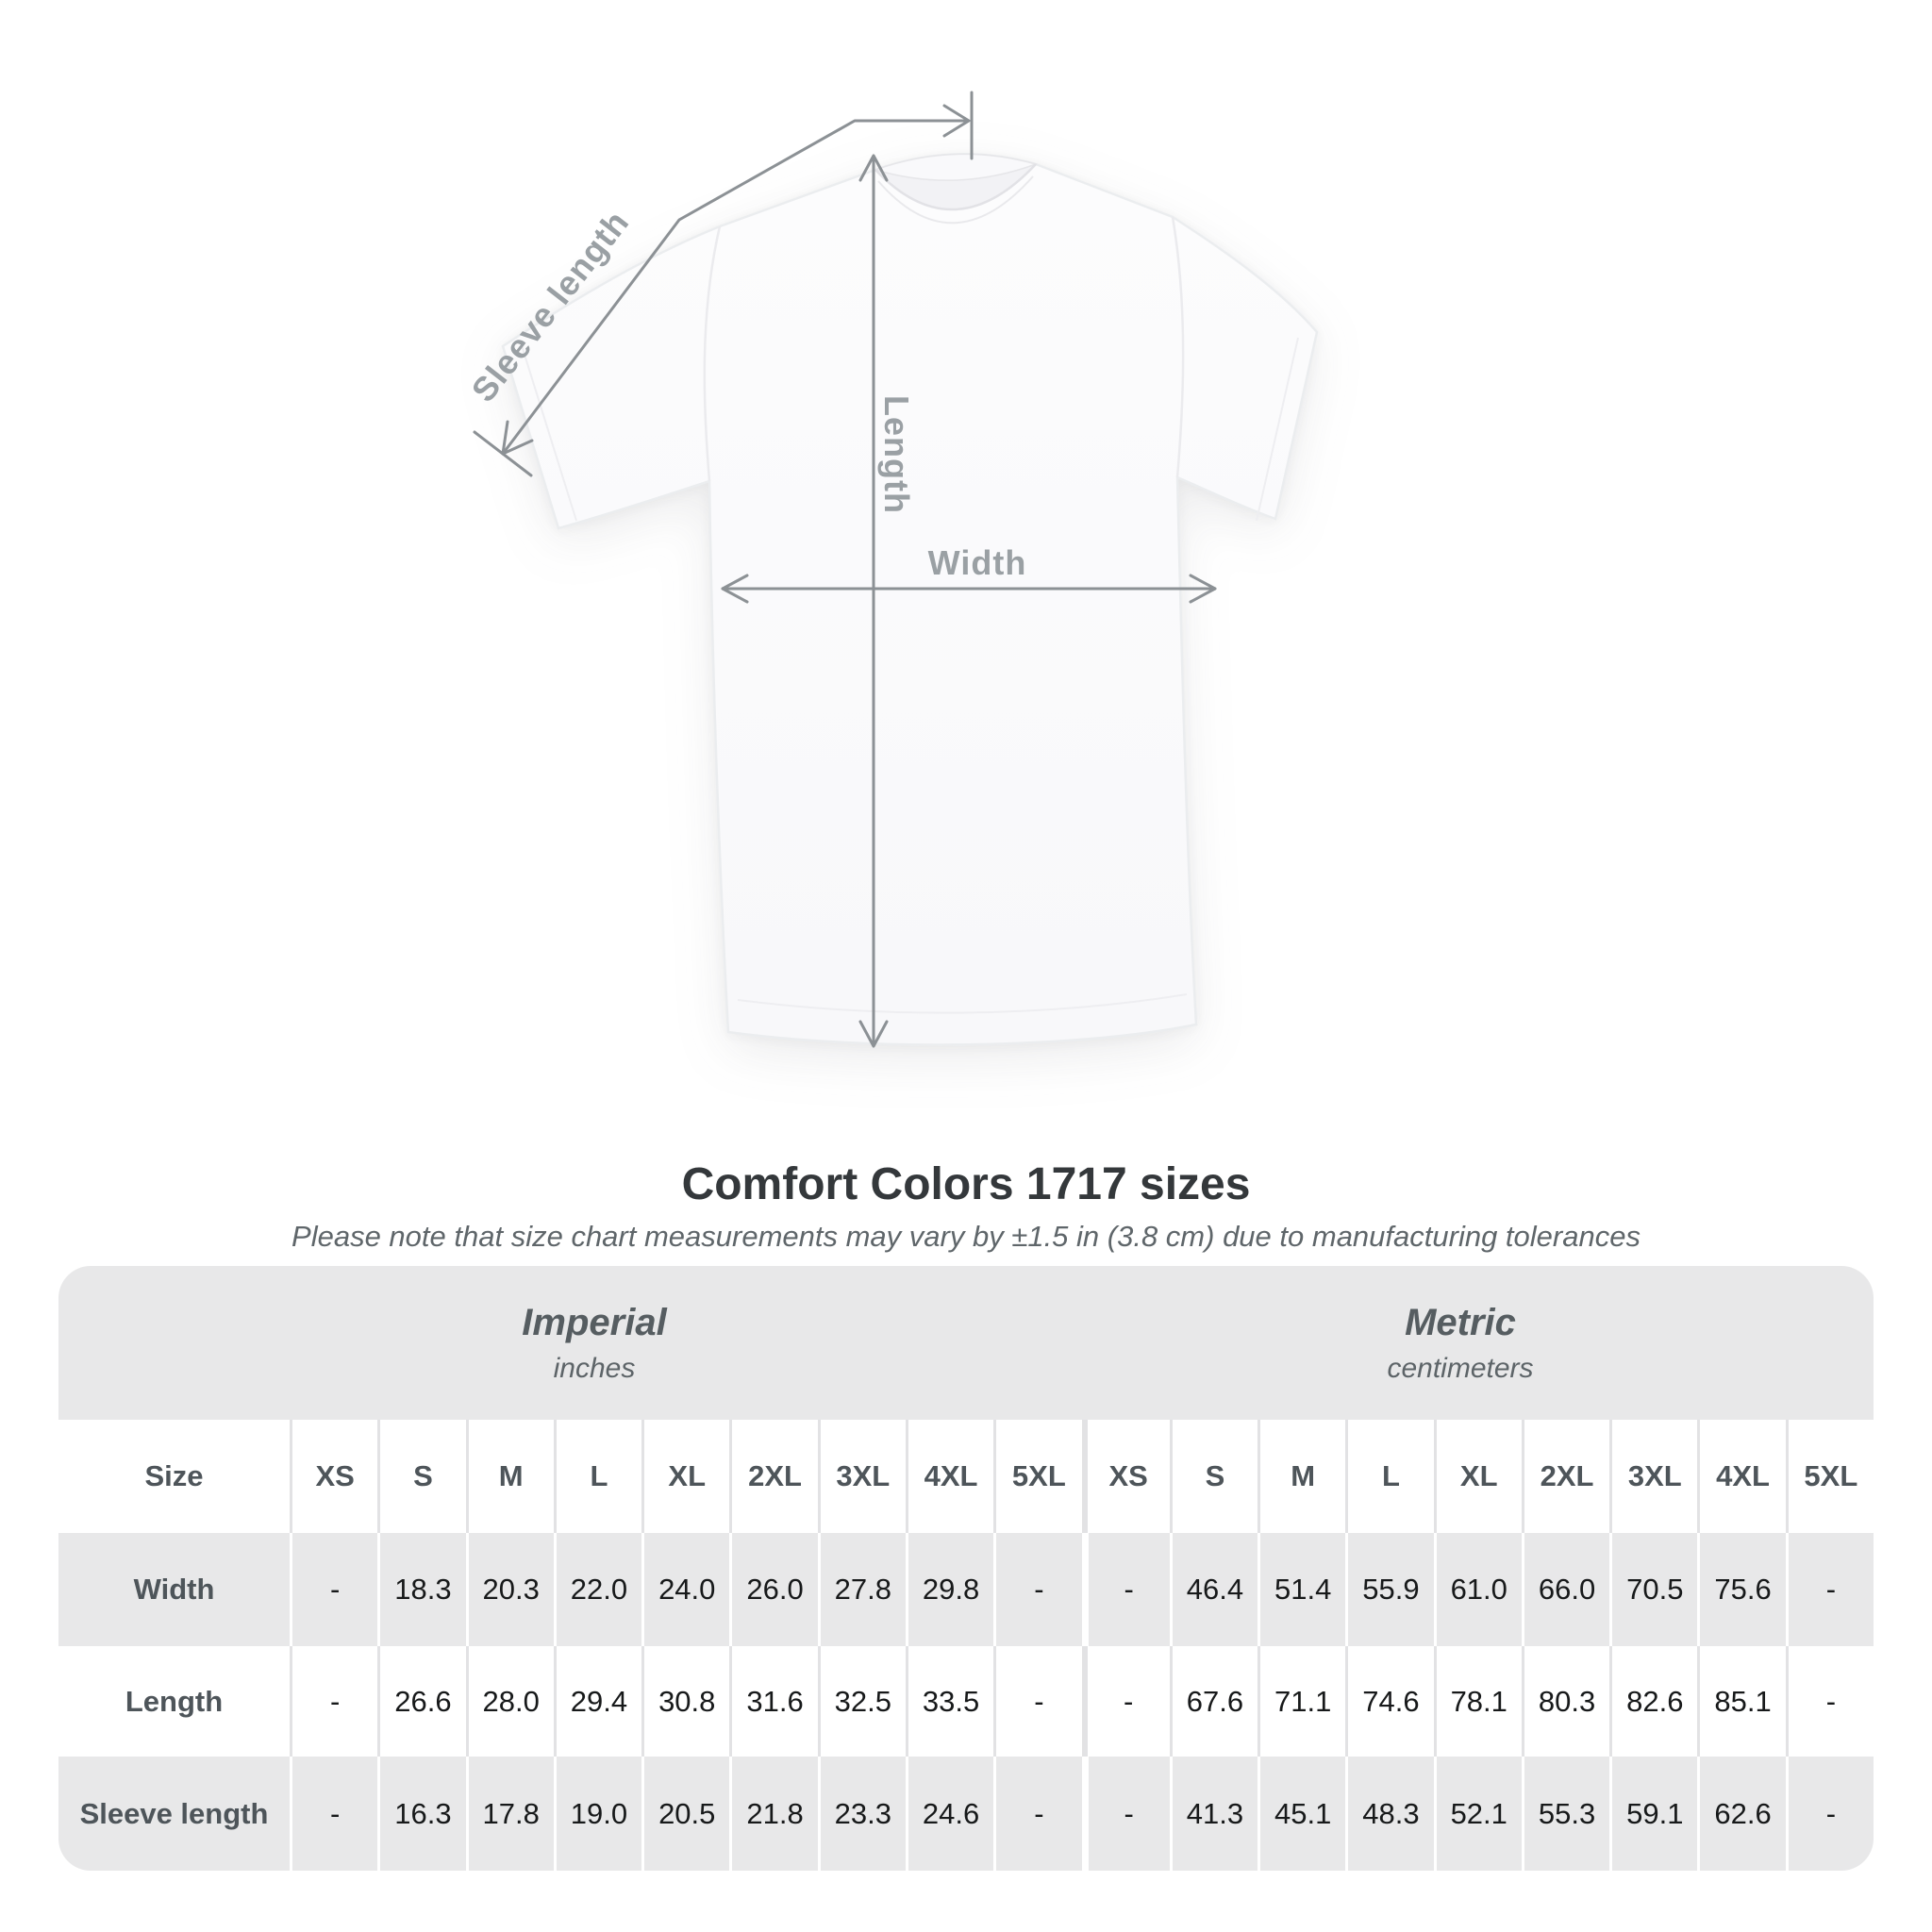  What do you see at coordinates (1390, 1814) in the screenshot?
I see `value-cell: 48.3` at bounding box center [1390, 1814].